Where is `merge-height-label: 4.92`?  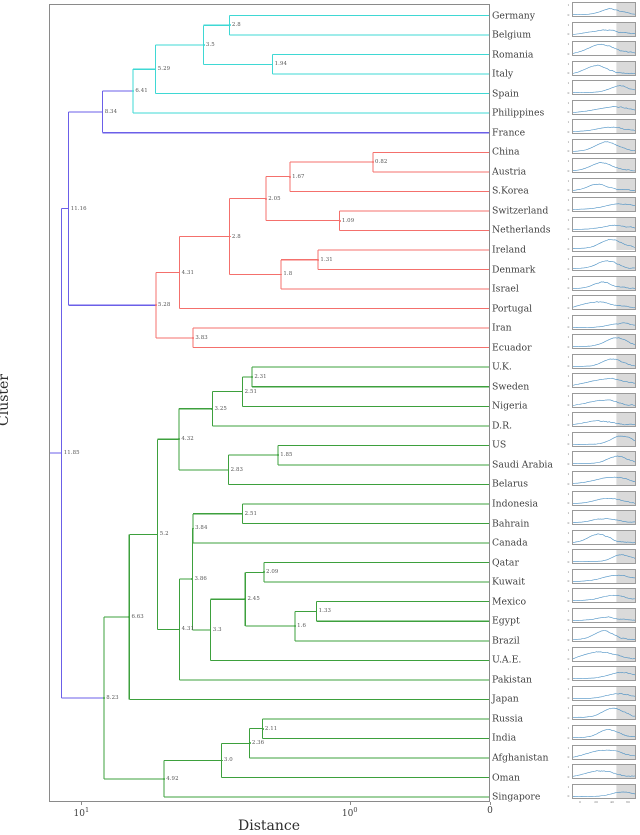 merge-height-label: 4.92 is located at coordinates (172, 778).